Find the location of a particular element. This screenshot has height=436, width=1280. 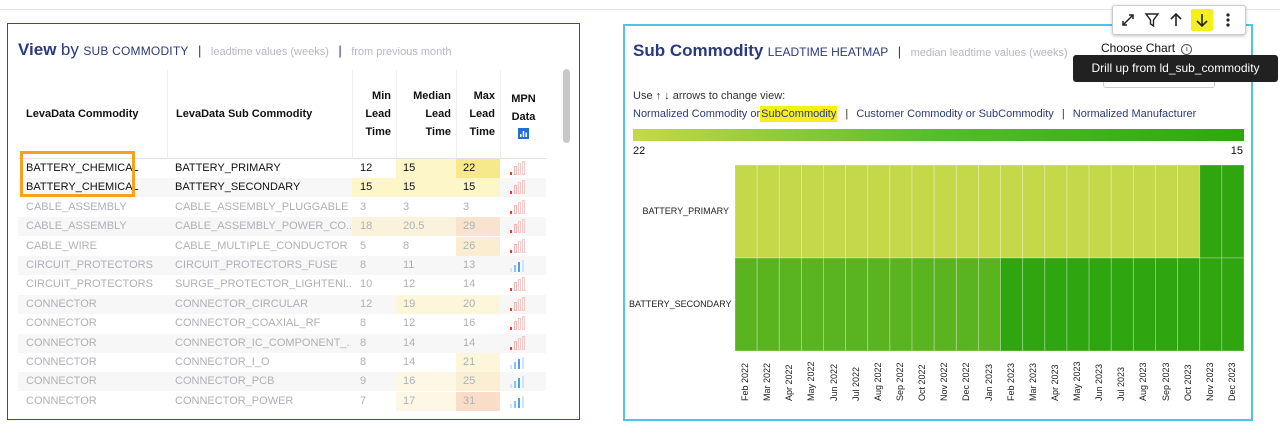

table-row: CONNECTOR CONNECTOR_POWER 7 17 31 is located at coordinates (282, 401).